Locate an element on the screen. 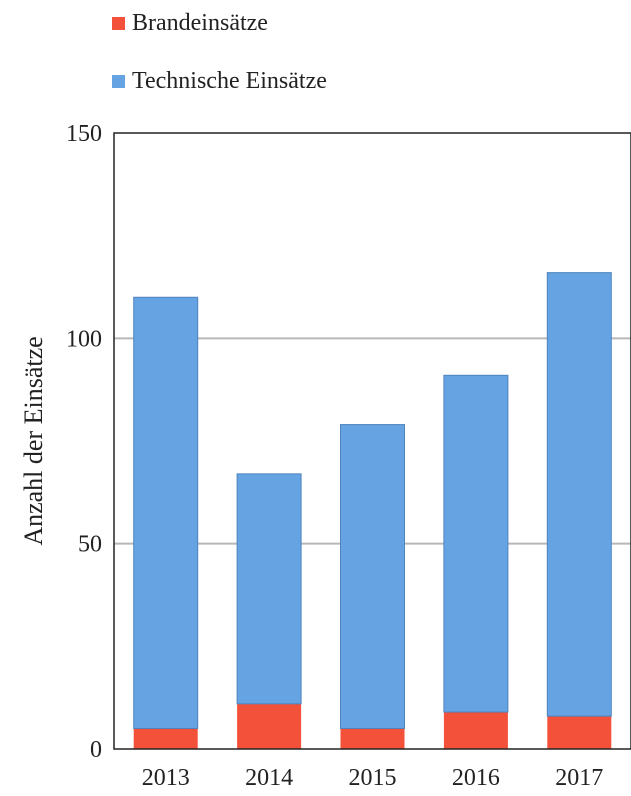 The image size is (631, 796). bar-2017-technisch is located at coordinates (579, 494).